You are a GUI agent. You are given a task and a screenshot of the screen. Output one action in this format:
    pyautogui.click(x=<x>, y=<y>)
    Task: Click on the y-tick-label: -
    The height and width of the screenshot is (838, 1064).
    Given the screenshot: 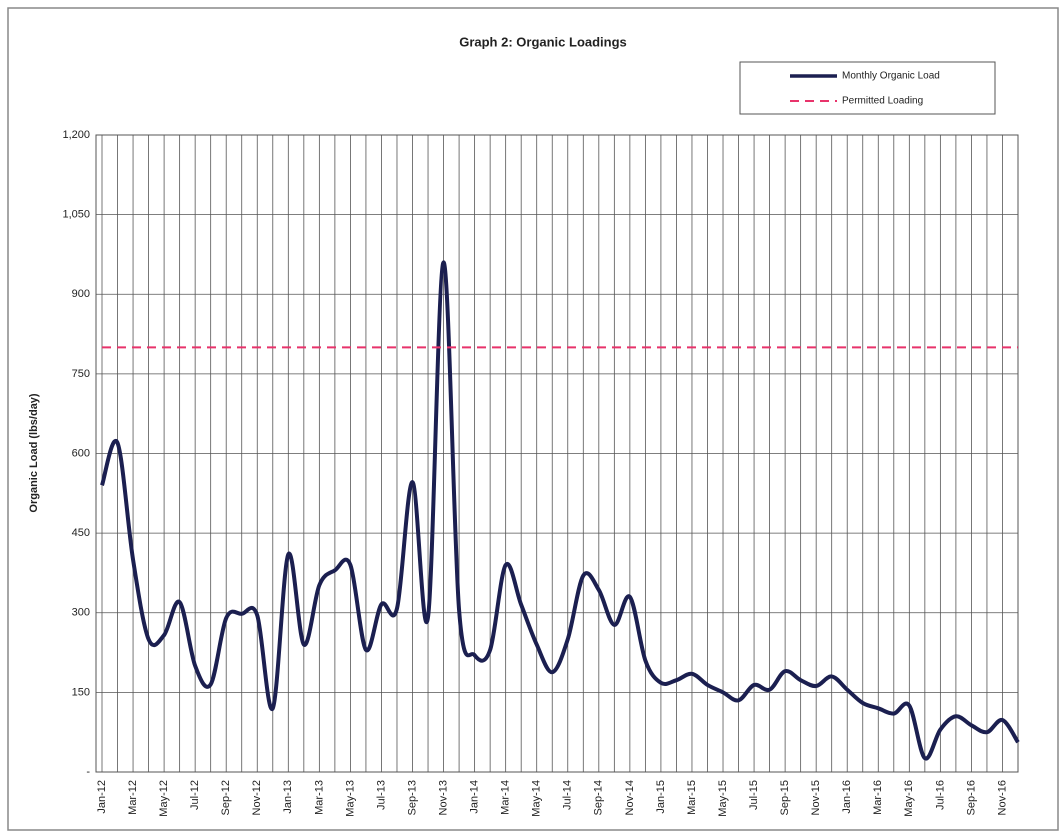 What is the action you would take?
    pyautogui.click(x=88, y=772)
    